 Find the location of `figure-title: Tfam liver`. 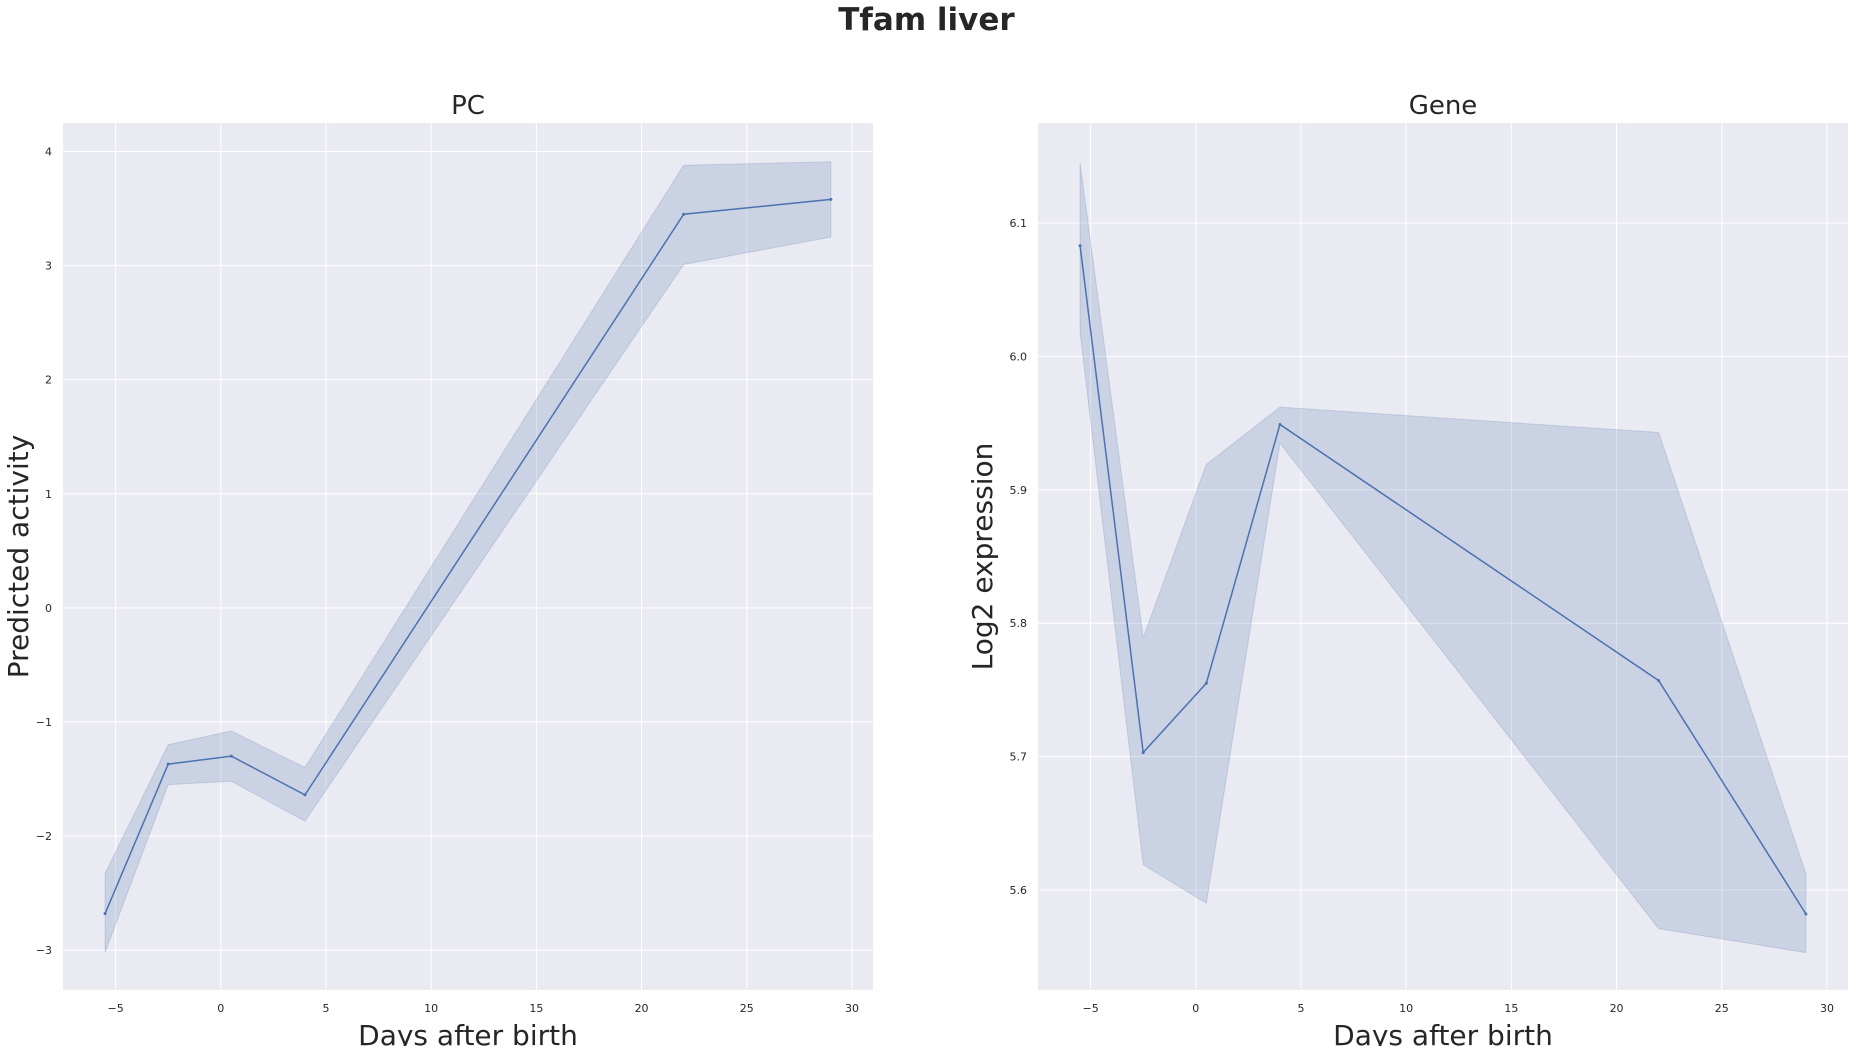

figure-title: Tfam liver is located at coordinates (926, 20).